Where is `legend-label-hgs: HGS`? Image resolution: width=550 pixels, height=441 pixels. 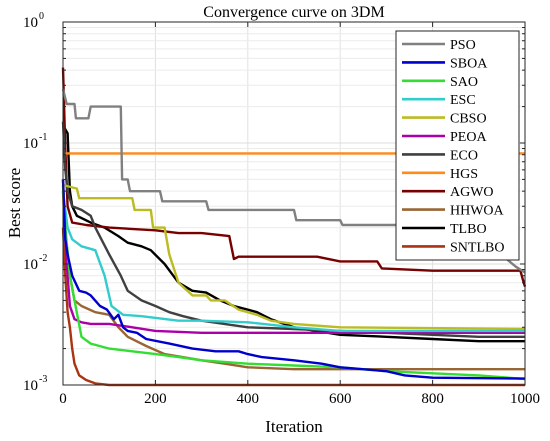
legend-label-hgs: HGS is located at coordinates (464, 174).